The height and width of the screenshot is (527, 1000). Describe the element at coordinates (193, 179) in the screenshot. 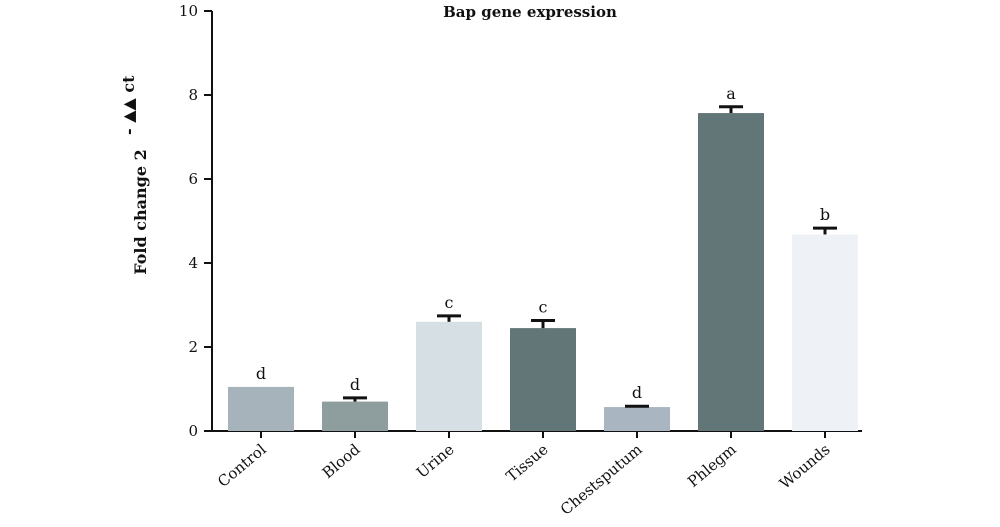

I see `y-tick-label: 6` at that location.